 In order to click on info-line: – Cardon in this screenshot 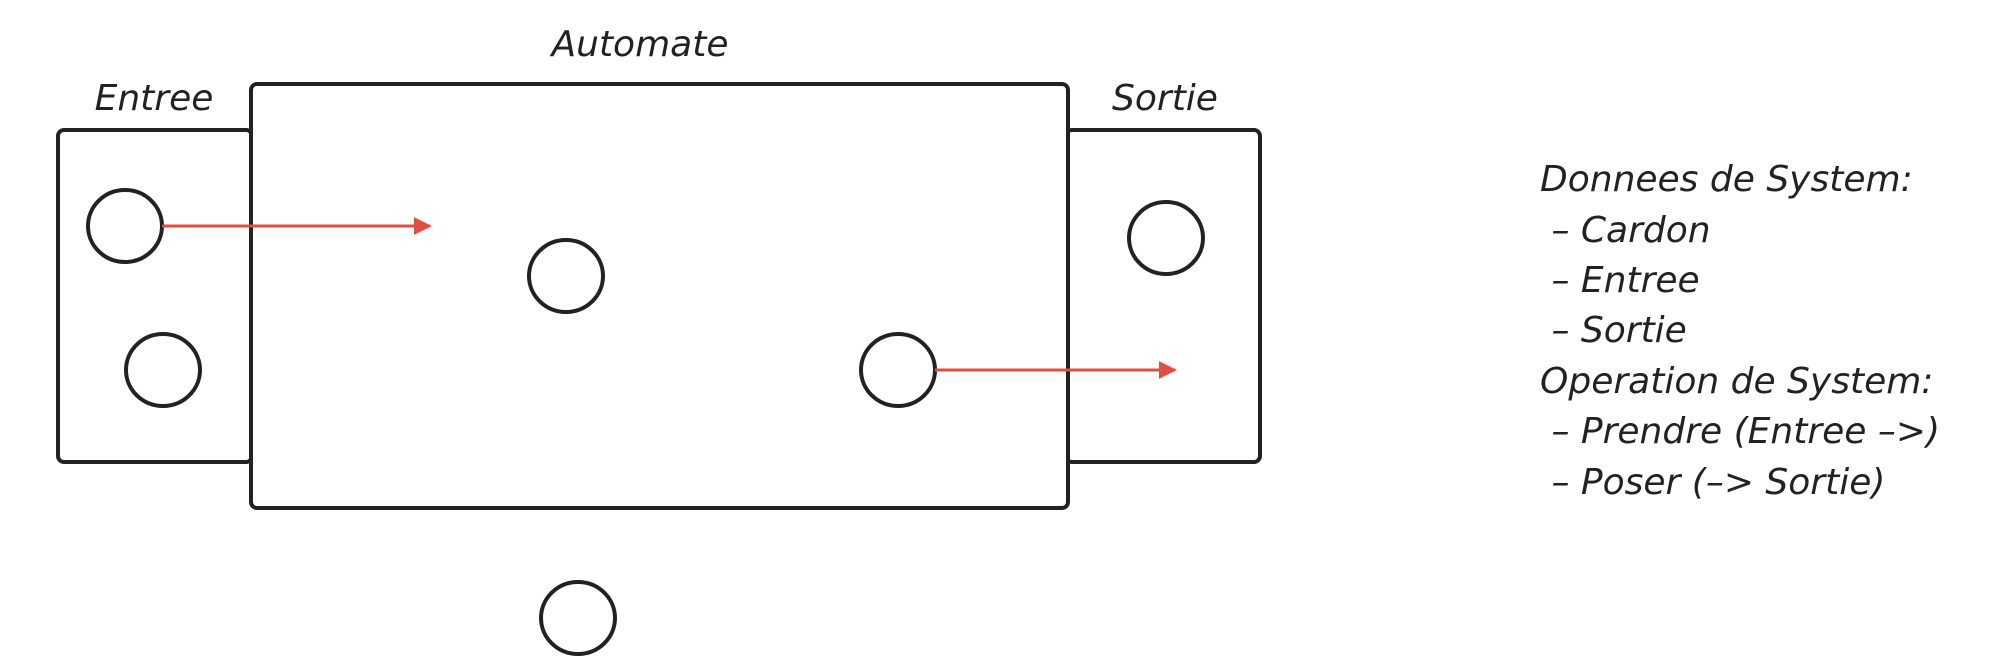, I will do `click(1625, 230)`.